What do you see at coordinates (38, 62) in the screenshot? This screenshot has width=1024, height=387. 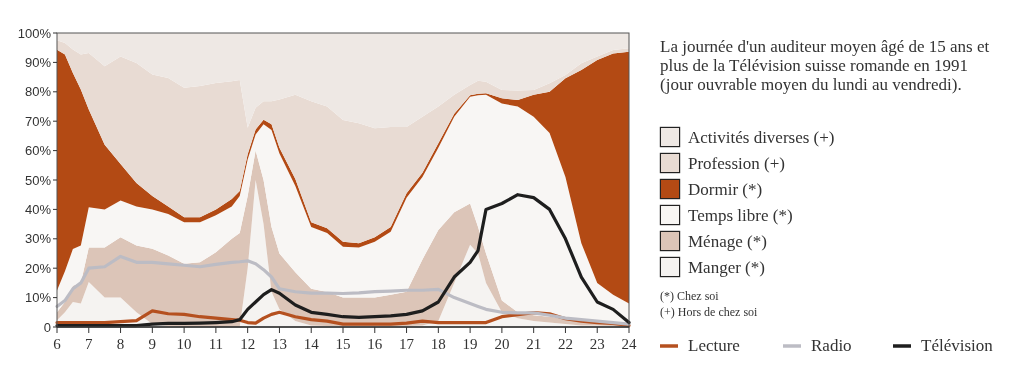 I see `y-tick-label: 90%` at bounding box center [38, 62].